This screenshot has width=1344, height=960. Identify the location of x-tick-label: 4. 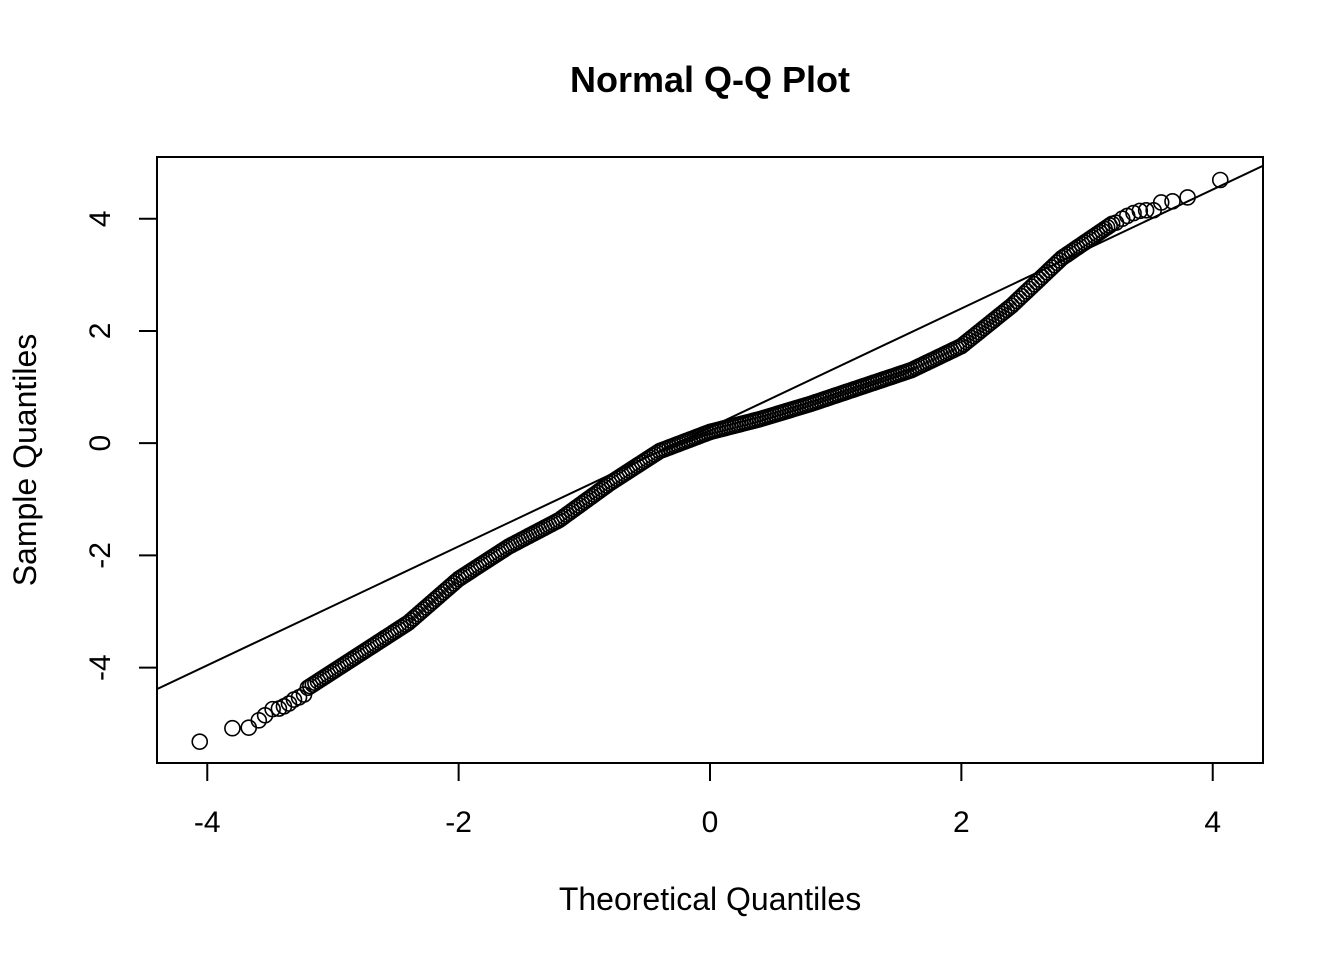
(1212, 822).